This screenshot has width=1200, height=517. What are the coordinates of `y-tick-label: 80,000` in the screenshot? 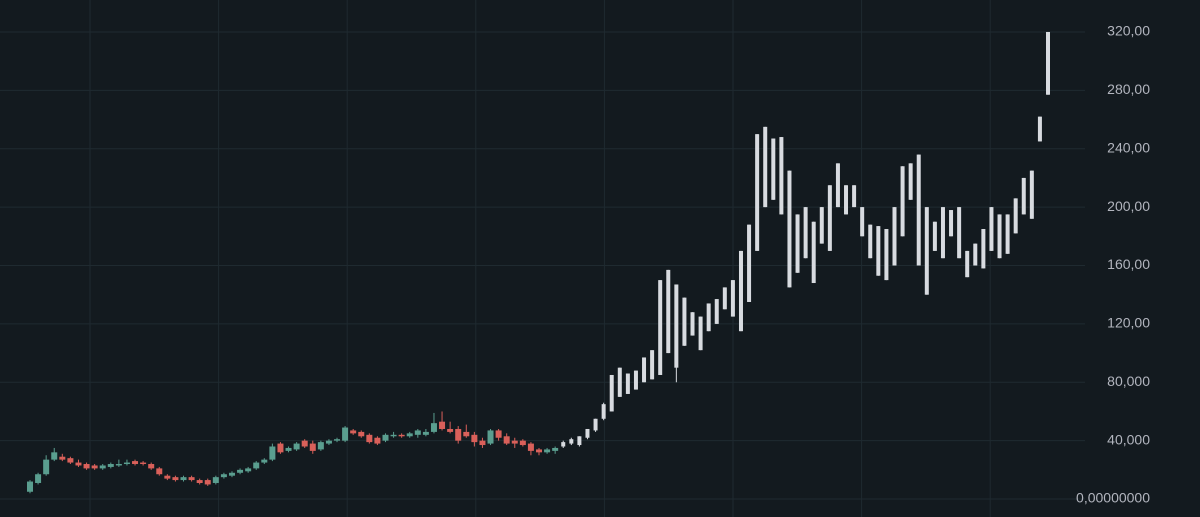 It's located at (1128, 381).